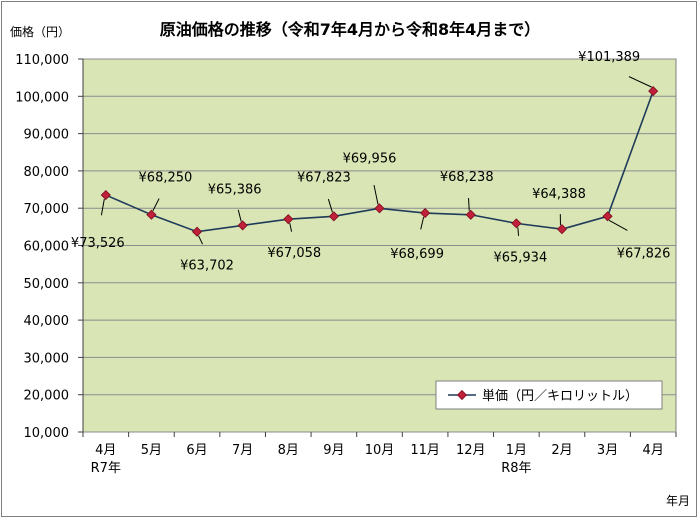  What do you see at coordinates (609, 57) in the screenshot?
I see `data-label: ¥101,389` at bounding box center [609, 57].